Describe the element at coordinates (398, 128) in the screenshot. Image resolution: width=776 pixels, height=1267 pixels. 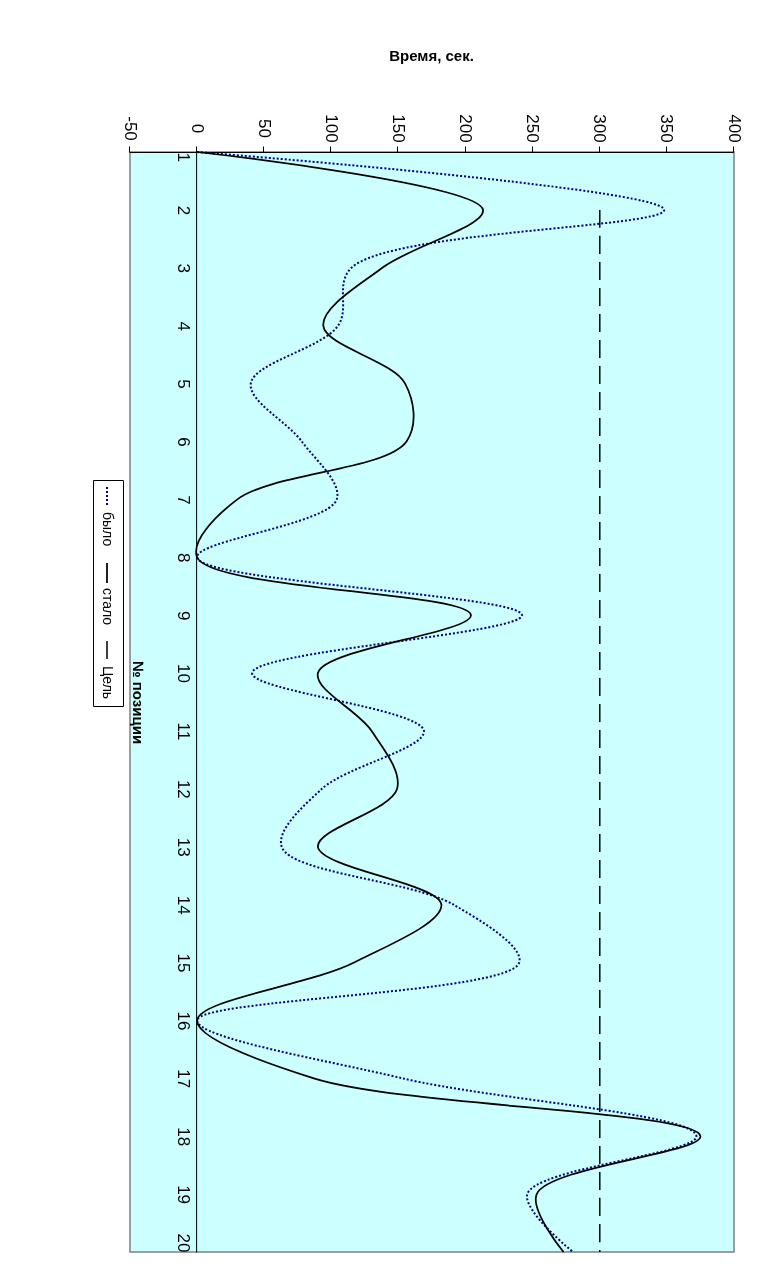
I see `x-tick-label: 150` at that location.